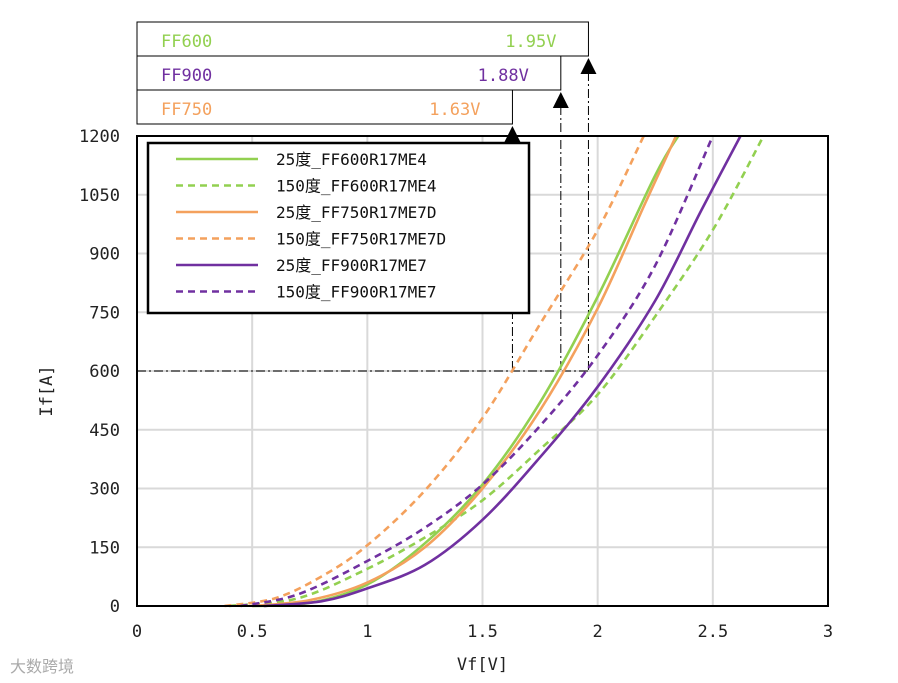  Describe the element at coordinates (104, 431) in the screenshot. I see `y-tick-label: 450` at that location.